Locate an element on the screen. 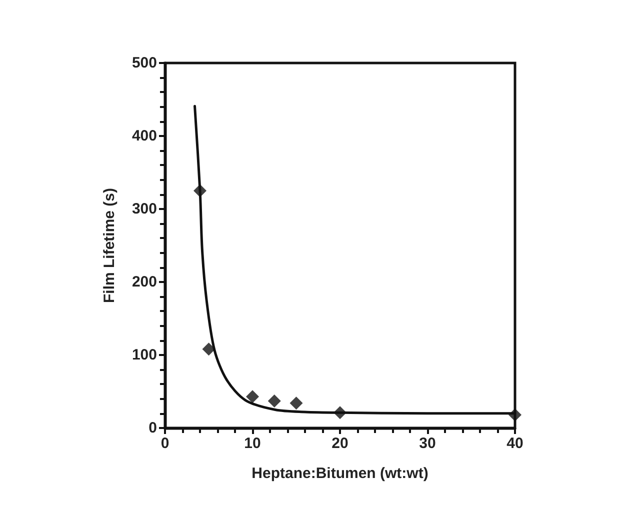 The height and width of the screenshot is (521, 627). y-tick-label: 100 is located at coordinates (144, 355).